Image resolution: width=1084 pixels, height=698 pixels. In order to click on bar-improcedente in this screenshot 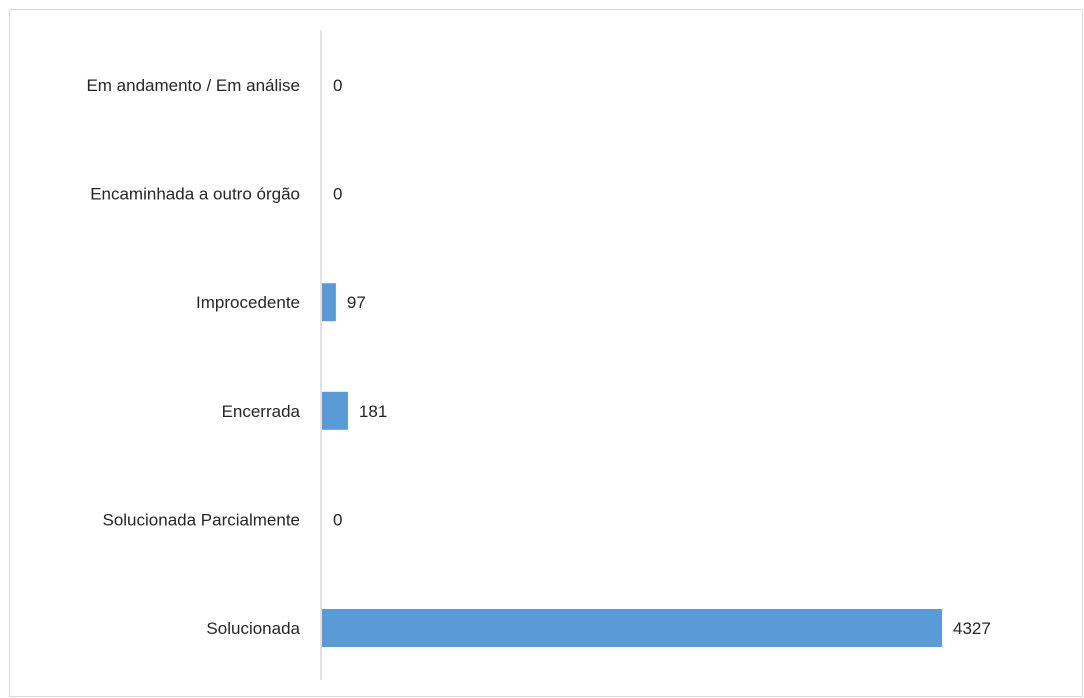, I will do `click(329, 302)`.